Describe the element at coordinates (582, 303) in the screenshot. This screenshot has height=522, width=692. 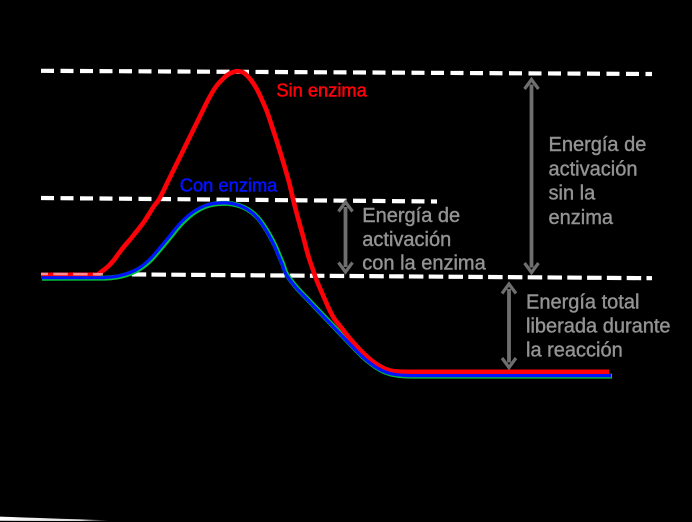
I see `svg-text: Energía total` at that location.